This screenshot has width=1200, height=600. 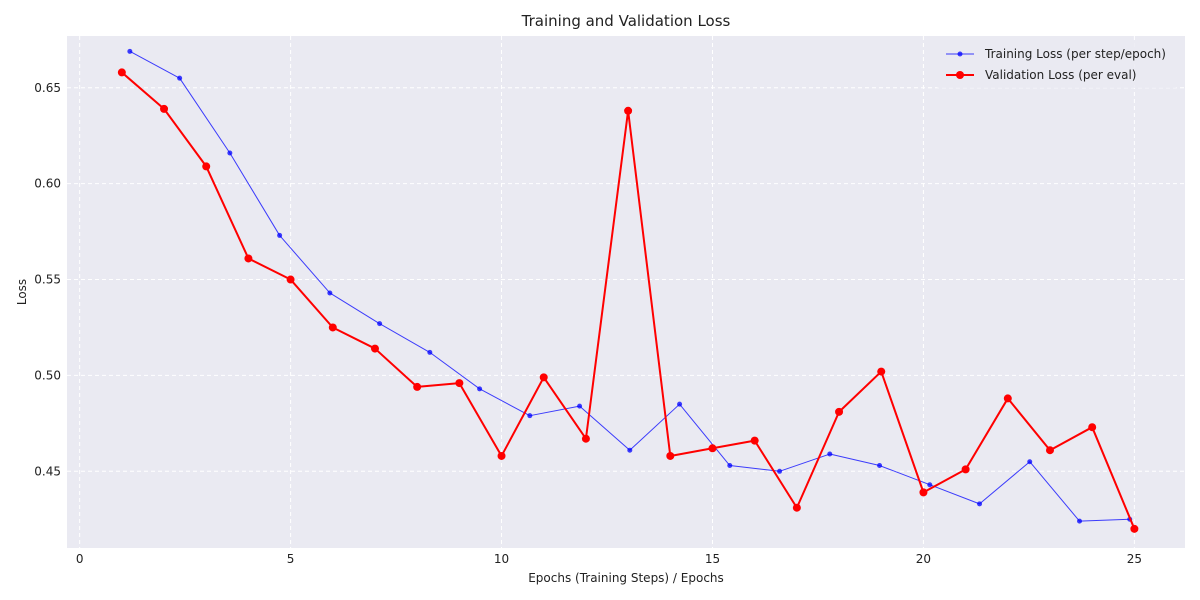 I want to click on legend-label-training: Training Loss (per step/epoch), so click(x=1075, y=54).